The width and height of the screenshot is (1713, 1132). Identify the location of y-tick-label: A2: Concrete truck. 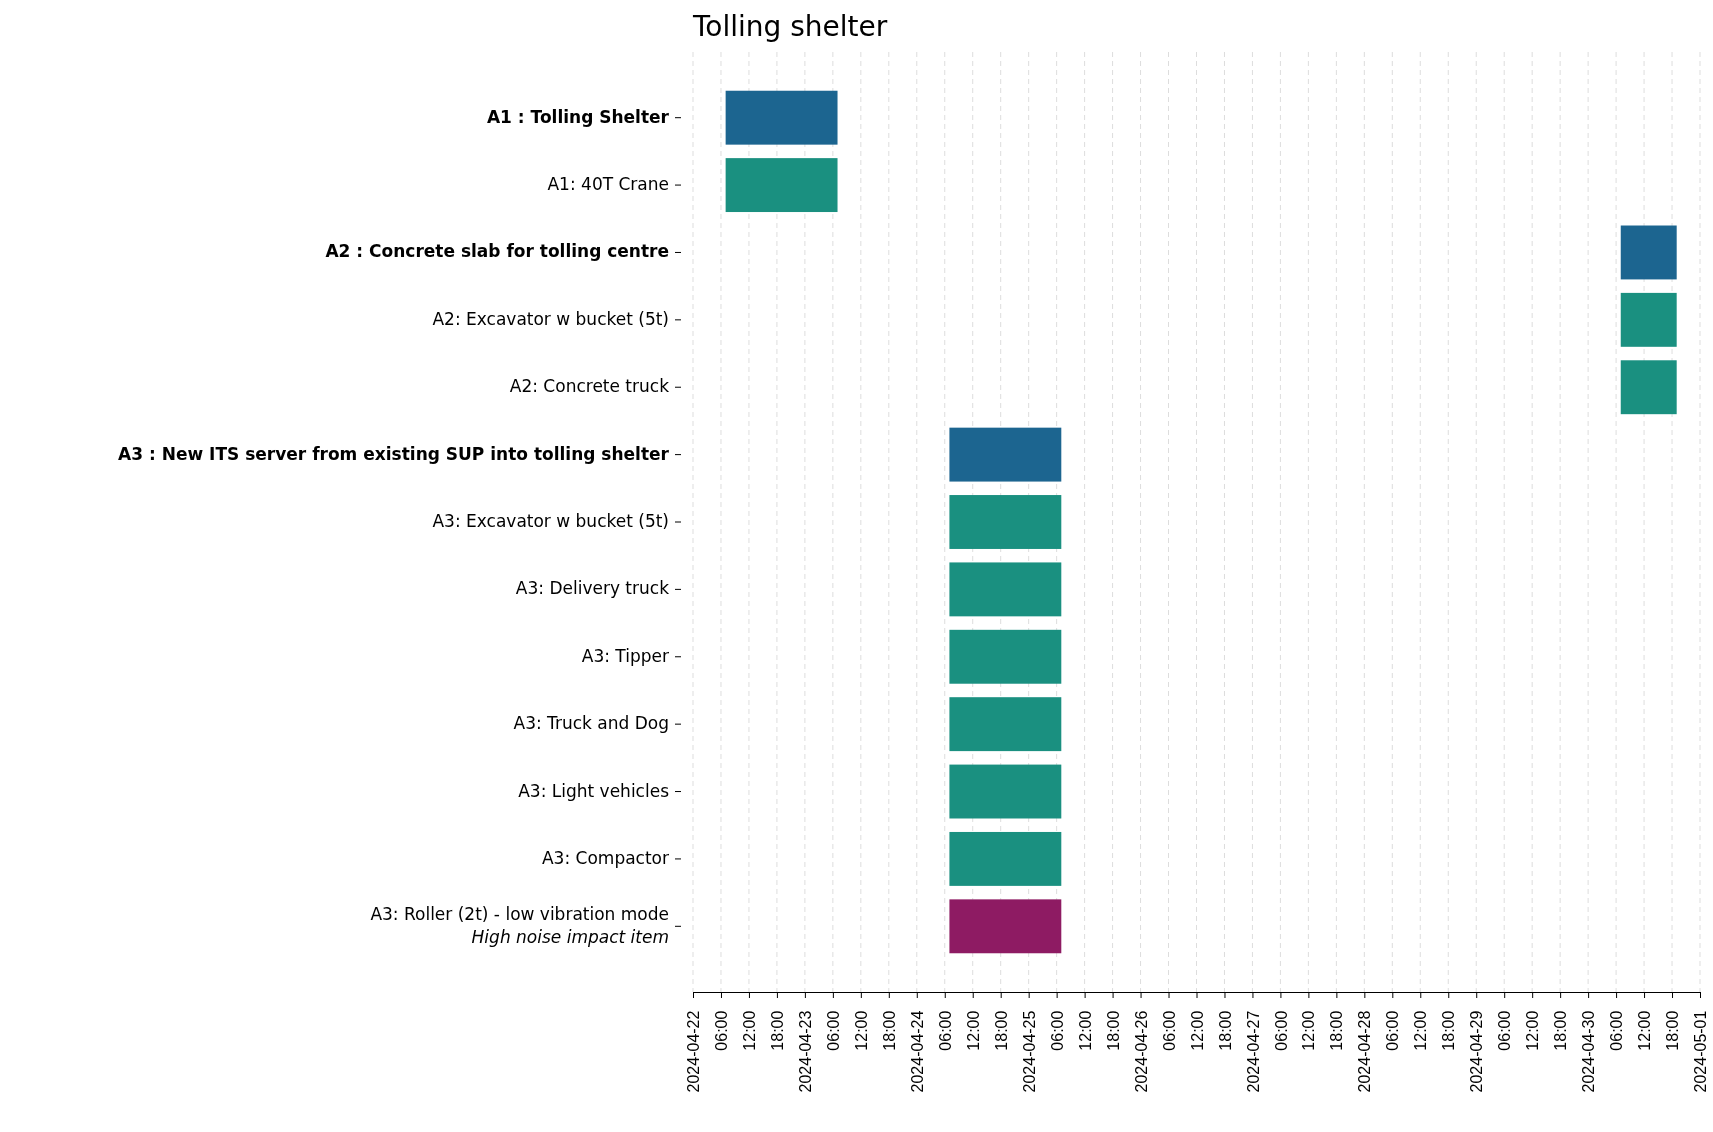
(589, 386).